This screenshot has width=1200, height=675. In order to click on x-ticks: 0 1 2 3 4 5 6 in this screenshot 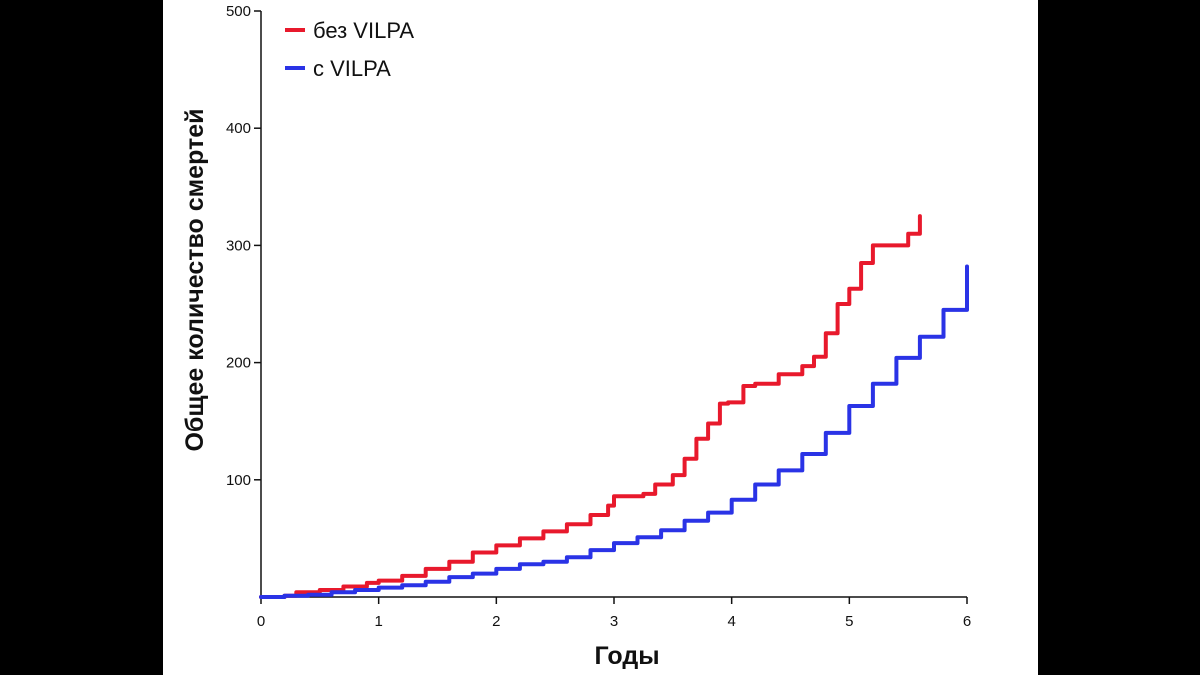, I will do `click(614, 613)`.